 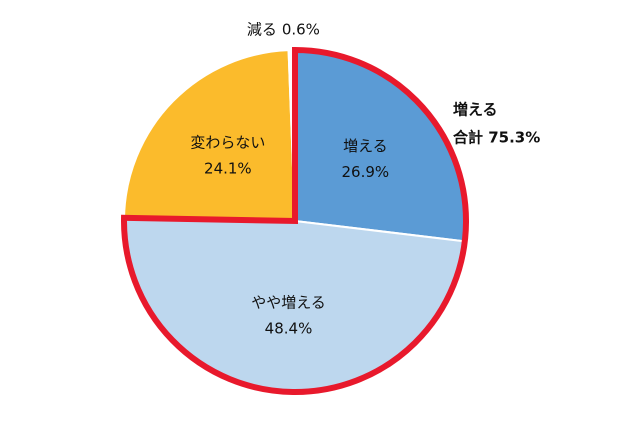 I want to click on slice-label: 増える, so click(x=365, y=146).